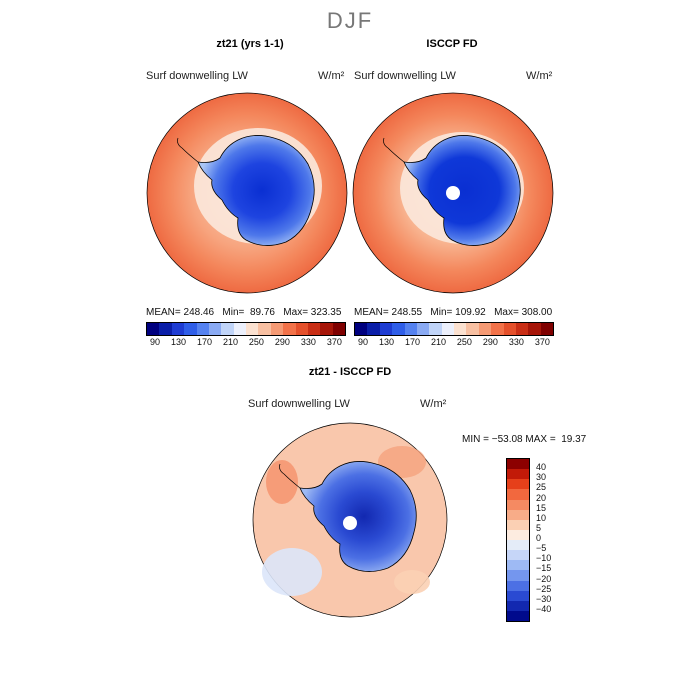 This screenshot has width=700, height=700. Describe the element at coordinates (541, 467) in the screenshot. I see `colorbar-tick-label: 40` at that location.